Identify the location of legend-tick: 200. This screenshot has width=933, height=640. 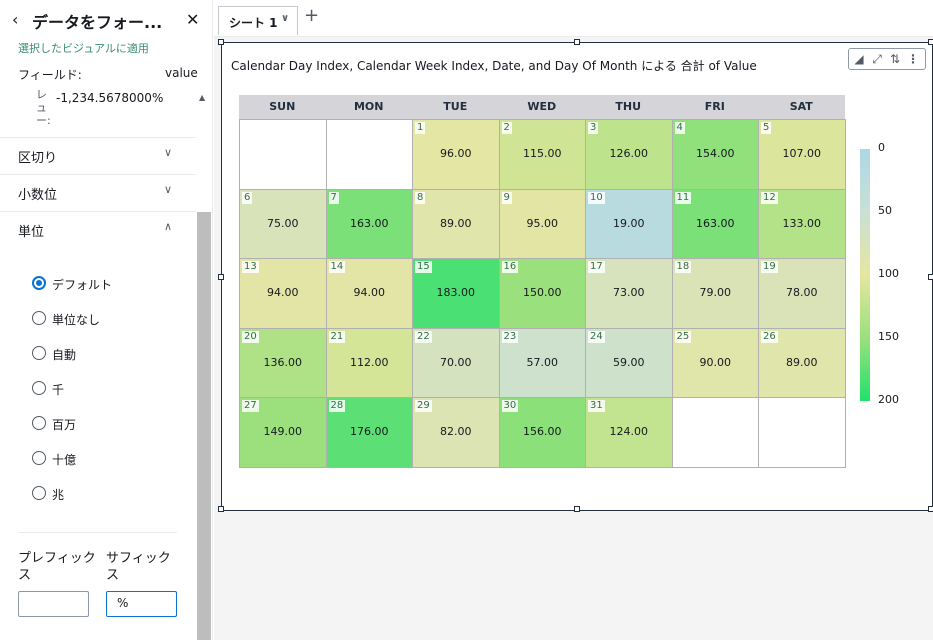
(888, 399).